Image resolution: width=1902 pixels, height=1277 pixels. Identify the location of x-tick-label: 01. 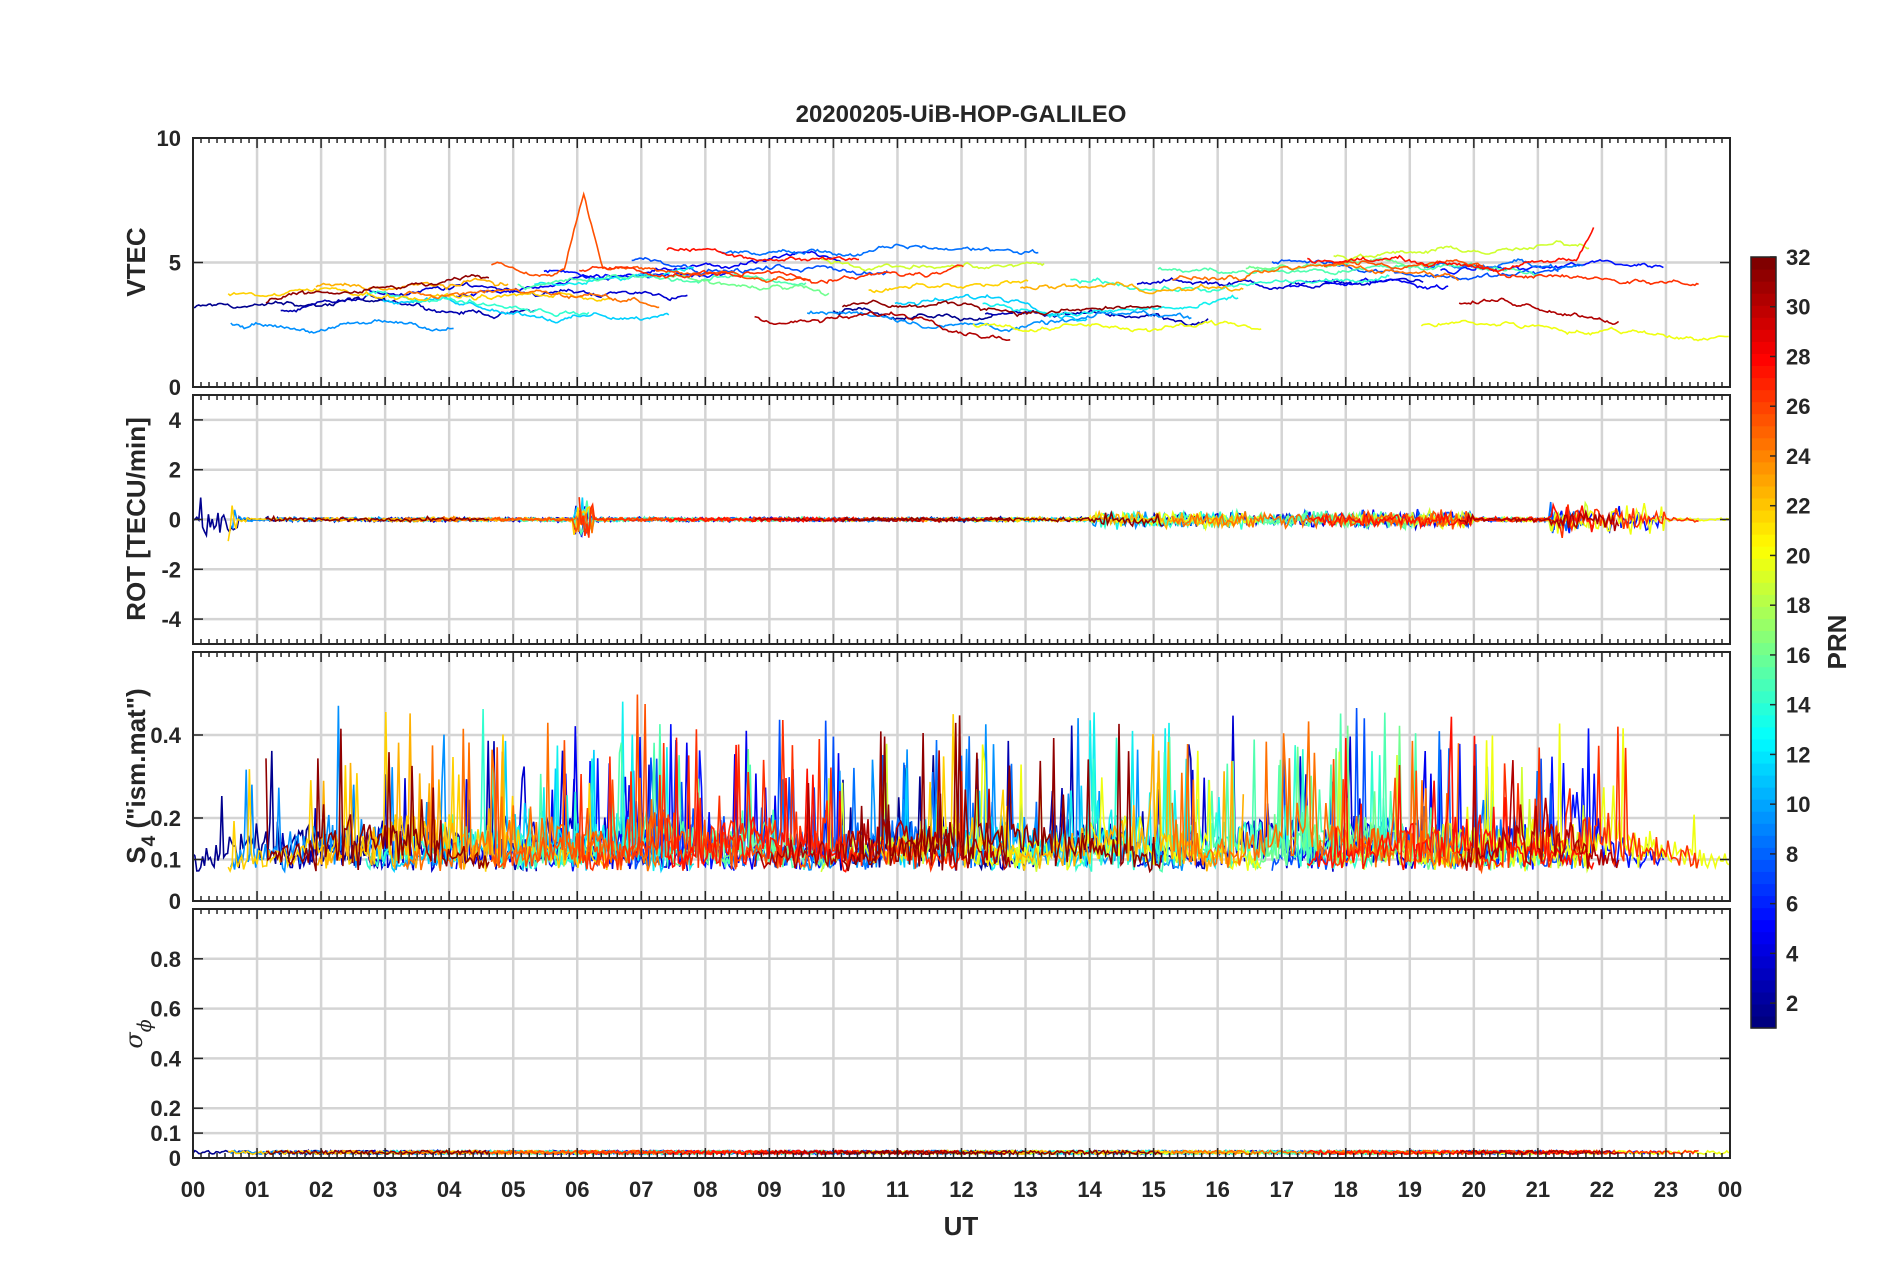
(257, 1189).